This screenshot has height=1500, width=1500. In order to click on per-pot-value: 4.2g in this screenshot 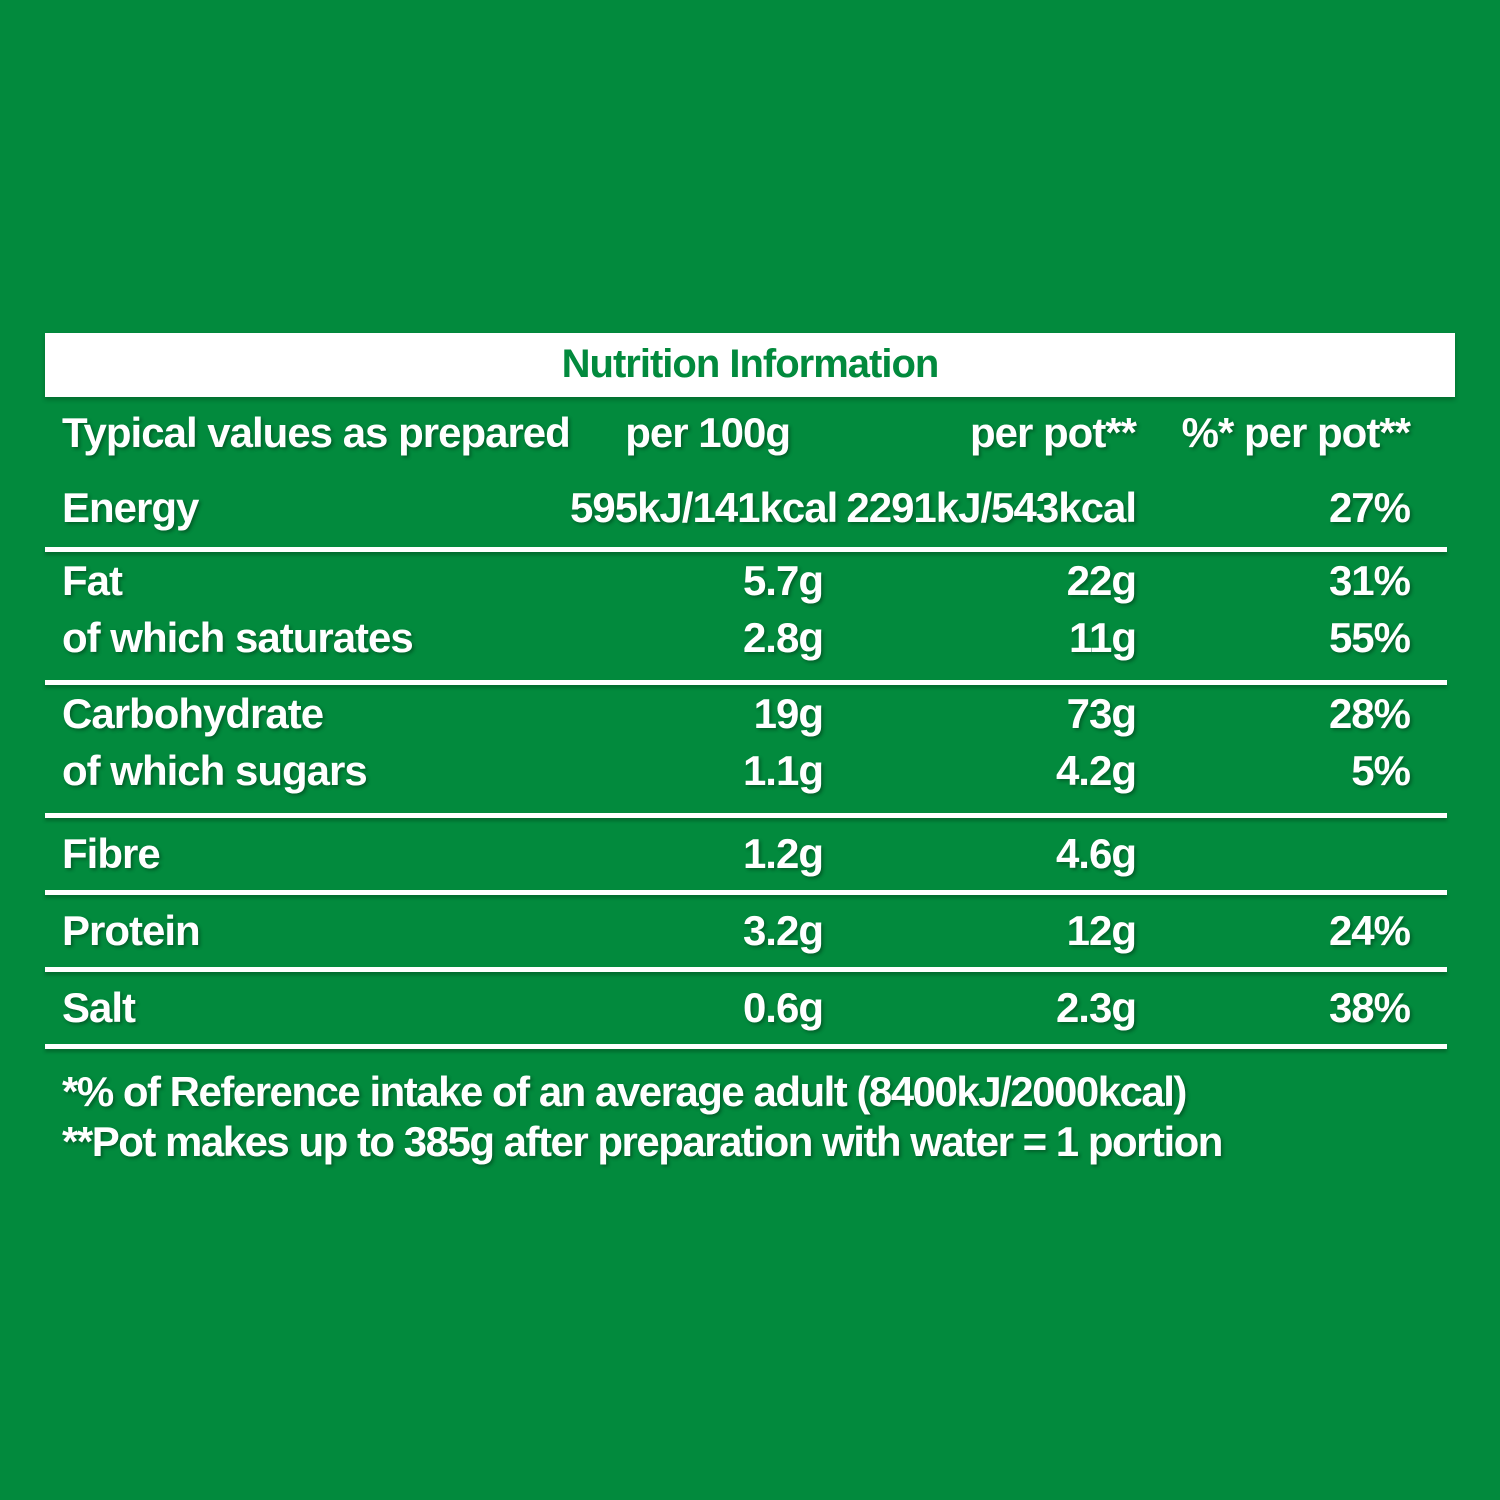, I will do `click(1096, 770)`.